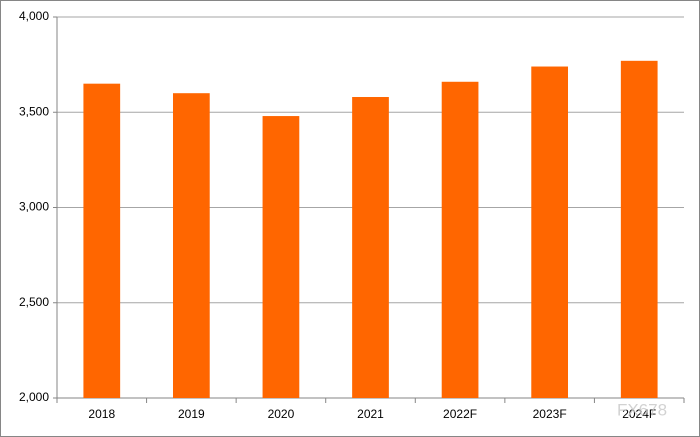  I want to click on x-tick-label: 2022F, so click(460, 414).